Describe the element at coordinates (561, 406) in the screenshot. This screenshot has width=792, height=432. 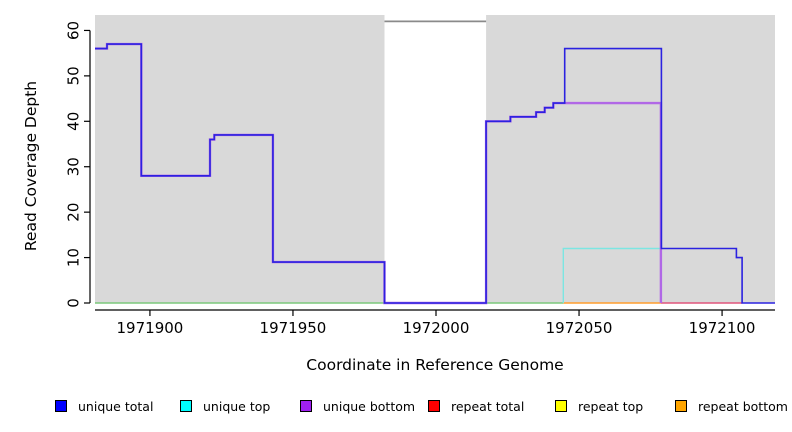
I see `legend-swatch-repeat-top` at that location.